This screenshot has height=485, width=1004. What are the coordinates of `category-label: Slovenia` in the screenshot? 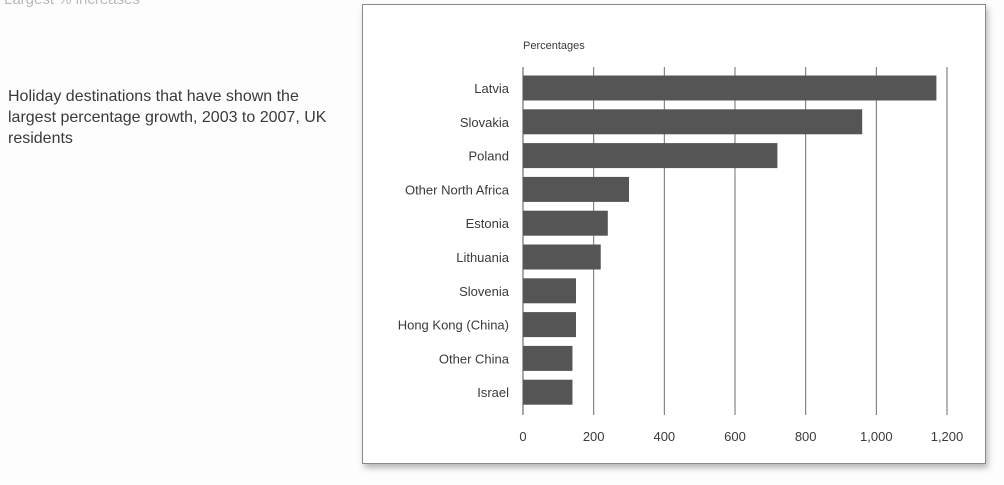 It's located at (484, 291).